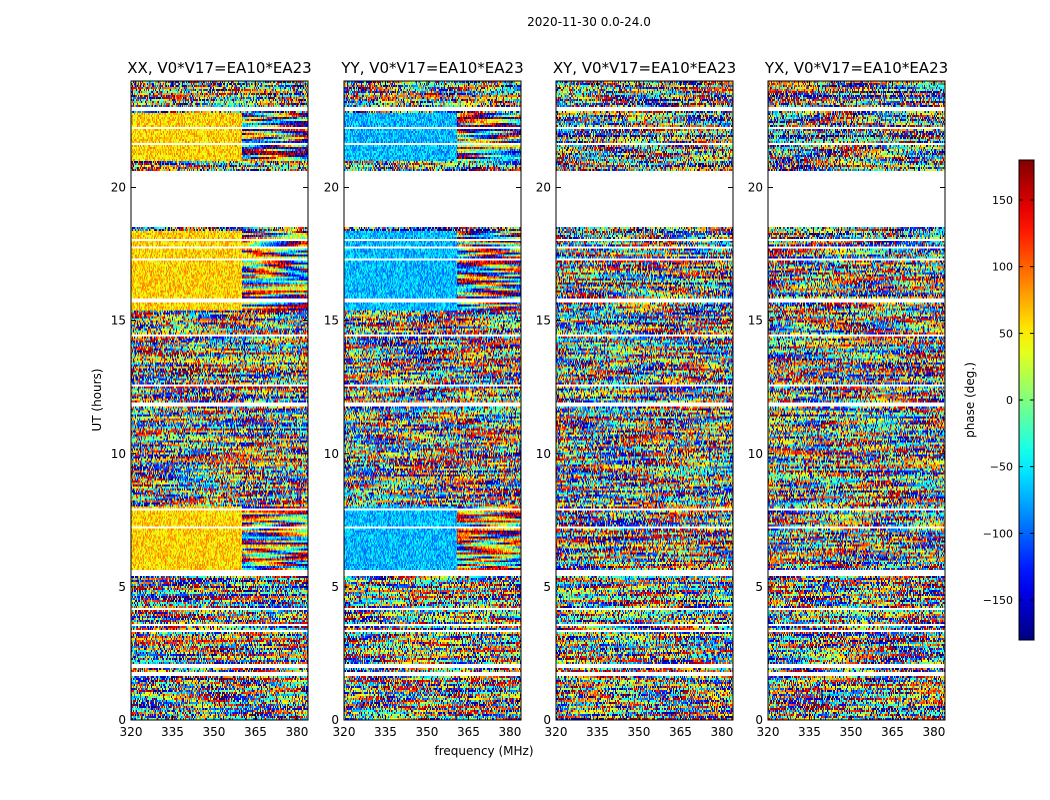  I want to click on colorbar-tick-label: 150, so click(1002, 200).